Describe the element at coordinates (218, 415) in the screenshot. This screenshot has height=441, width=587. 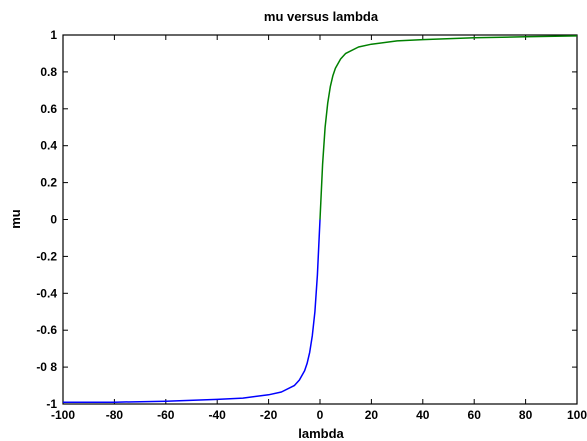
I see `x-tick-label: -40` at that location.